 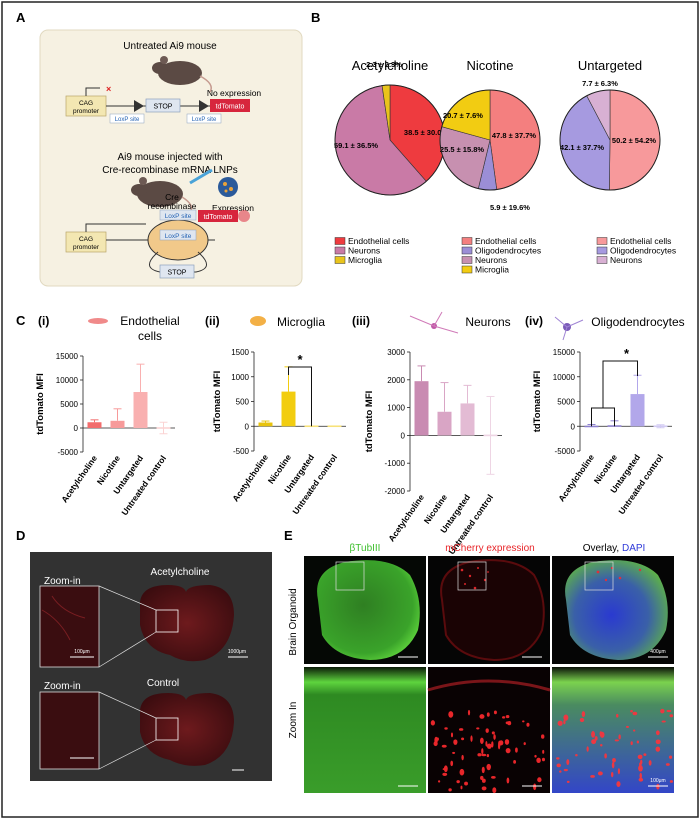 What do you see at coordinates (657, 652) in the screenshot?
I see `scale-label: 400μm` at bounding box center [657, 652].